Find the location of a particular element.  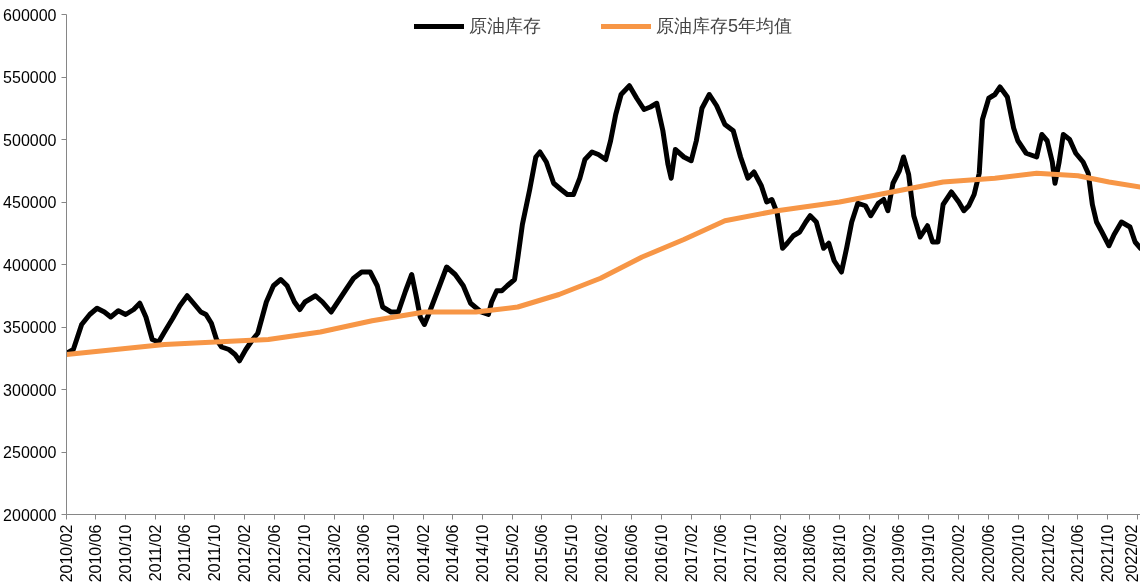

legend-label: 原油库存 is located at coordinates (504, 26).